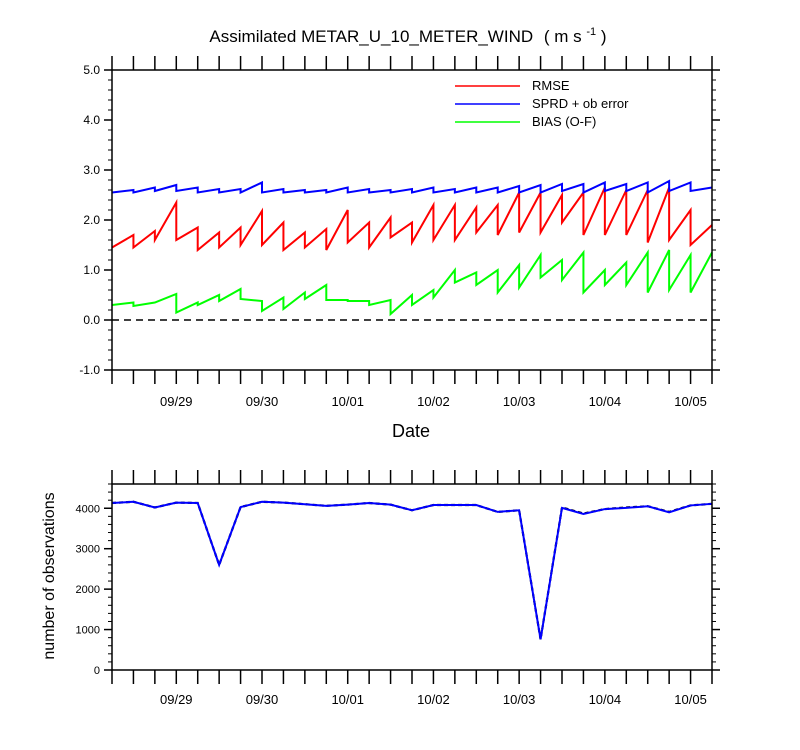  I want to click on y-tick-label: 1000, so click(88, 631).